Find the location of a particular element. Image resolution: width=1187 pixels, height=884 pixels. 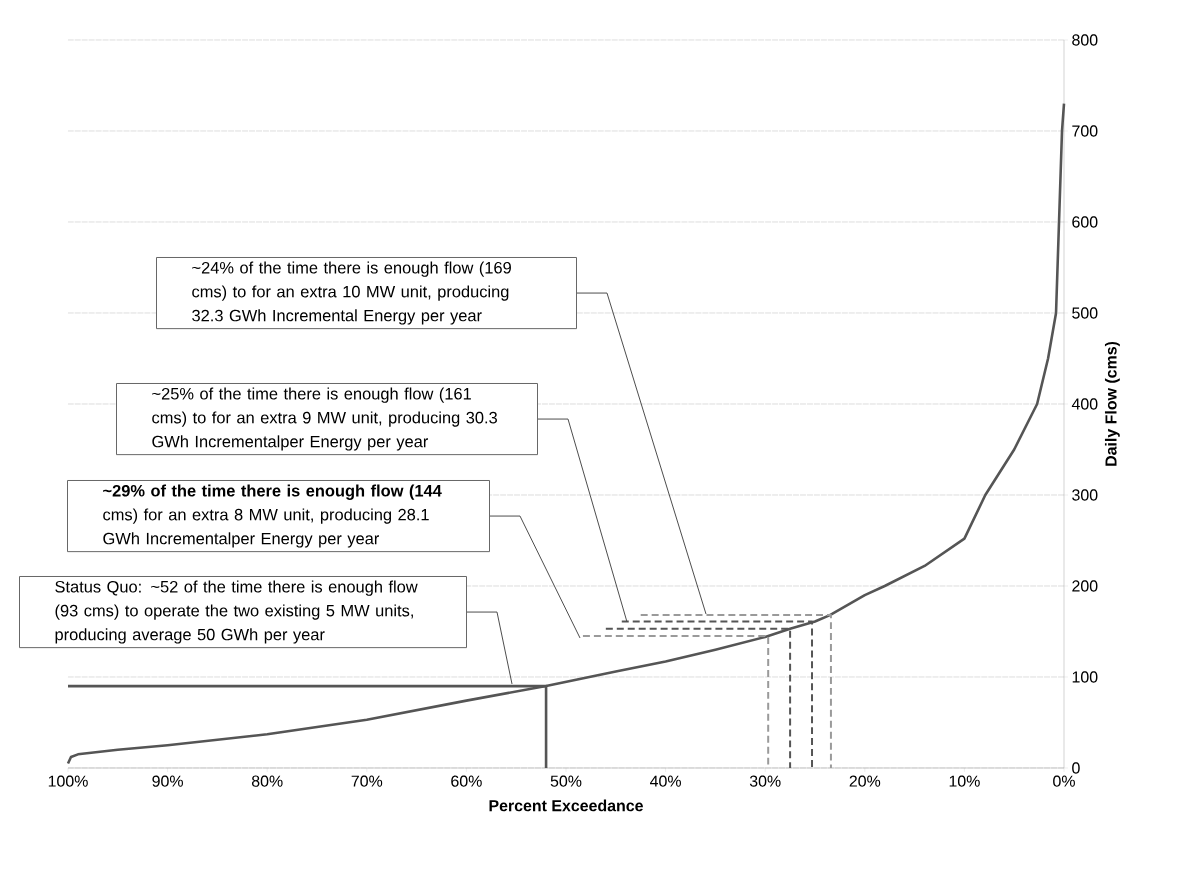

x-tick-label: 70% is located at coordinates (367, 781).